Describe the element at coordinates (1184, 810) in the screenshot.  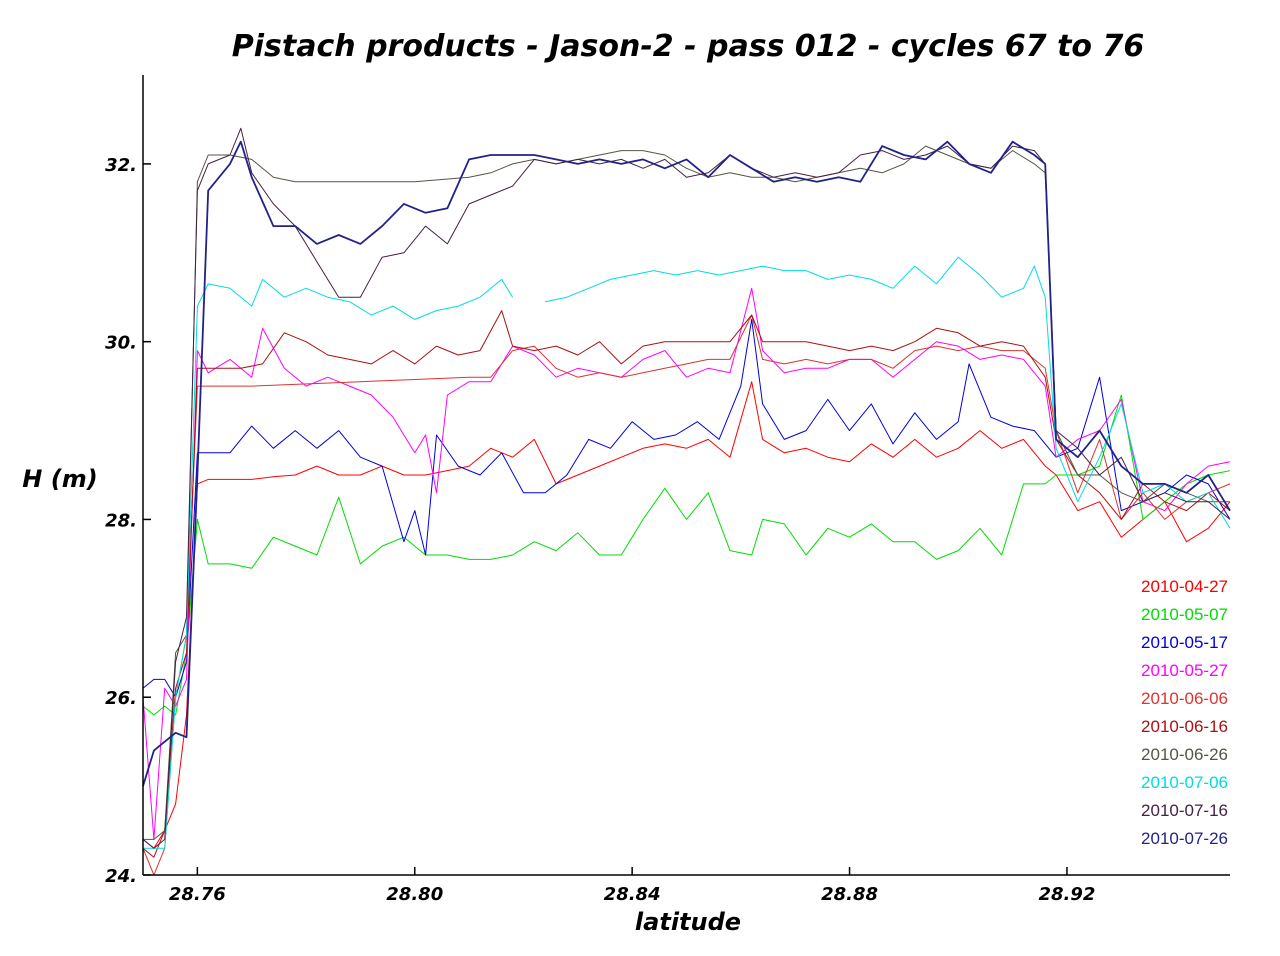
I see `legend-entry: 2010-07-16` at that location.